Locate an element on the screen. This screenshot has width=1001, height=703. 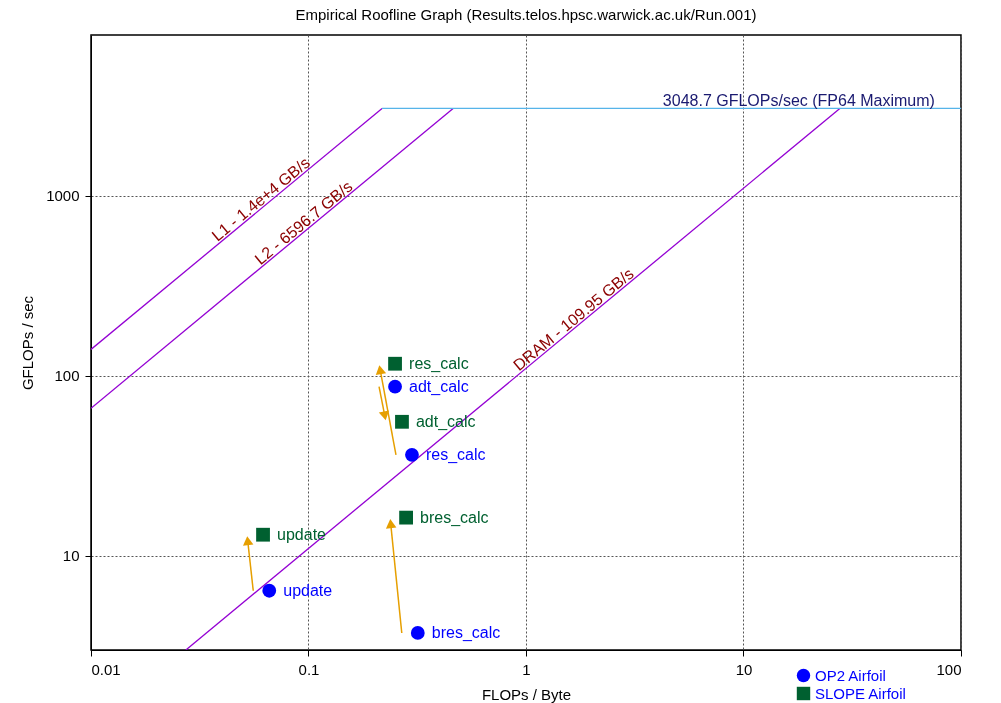
y-tick-label: 100 is located at coordinates (67, 376).